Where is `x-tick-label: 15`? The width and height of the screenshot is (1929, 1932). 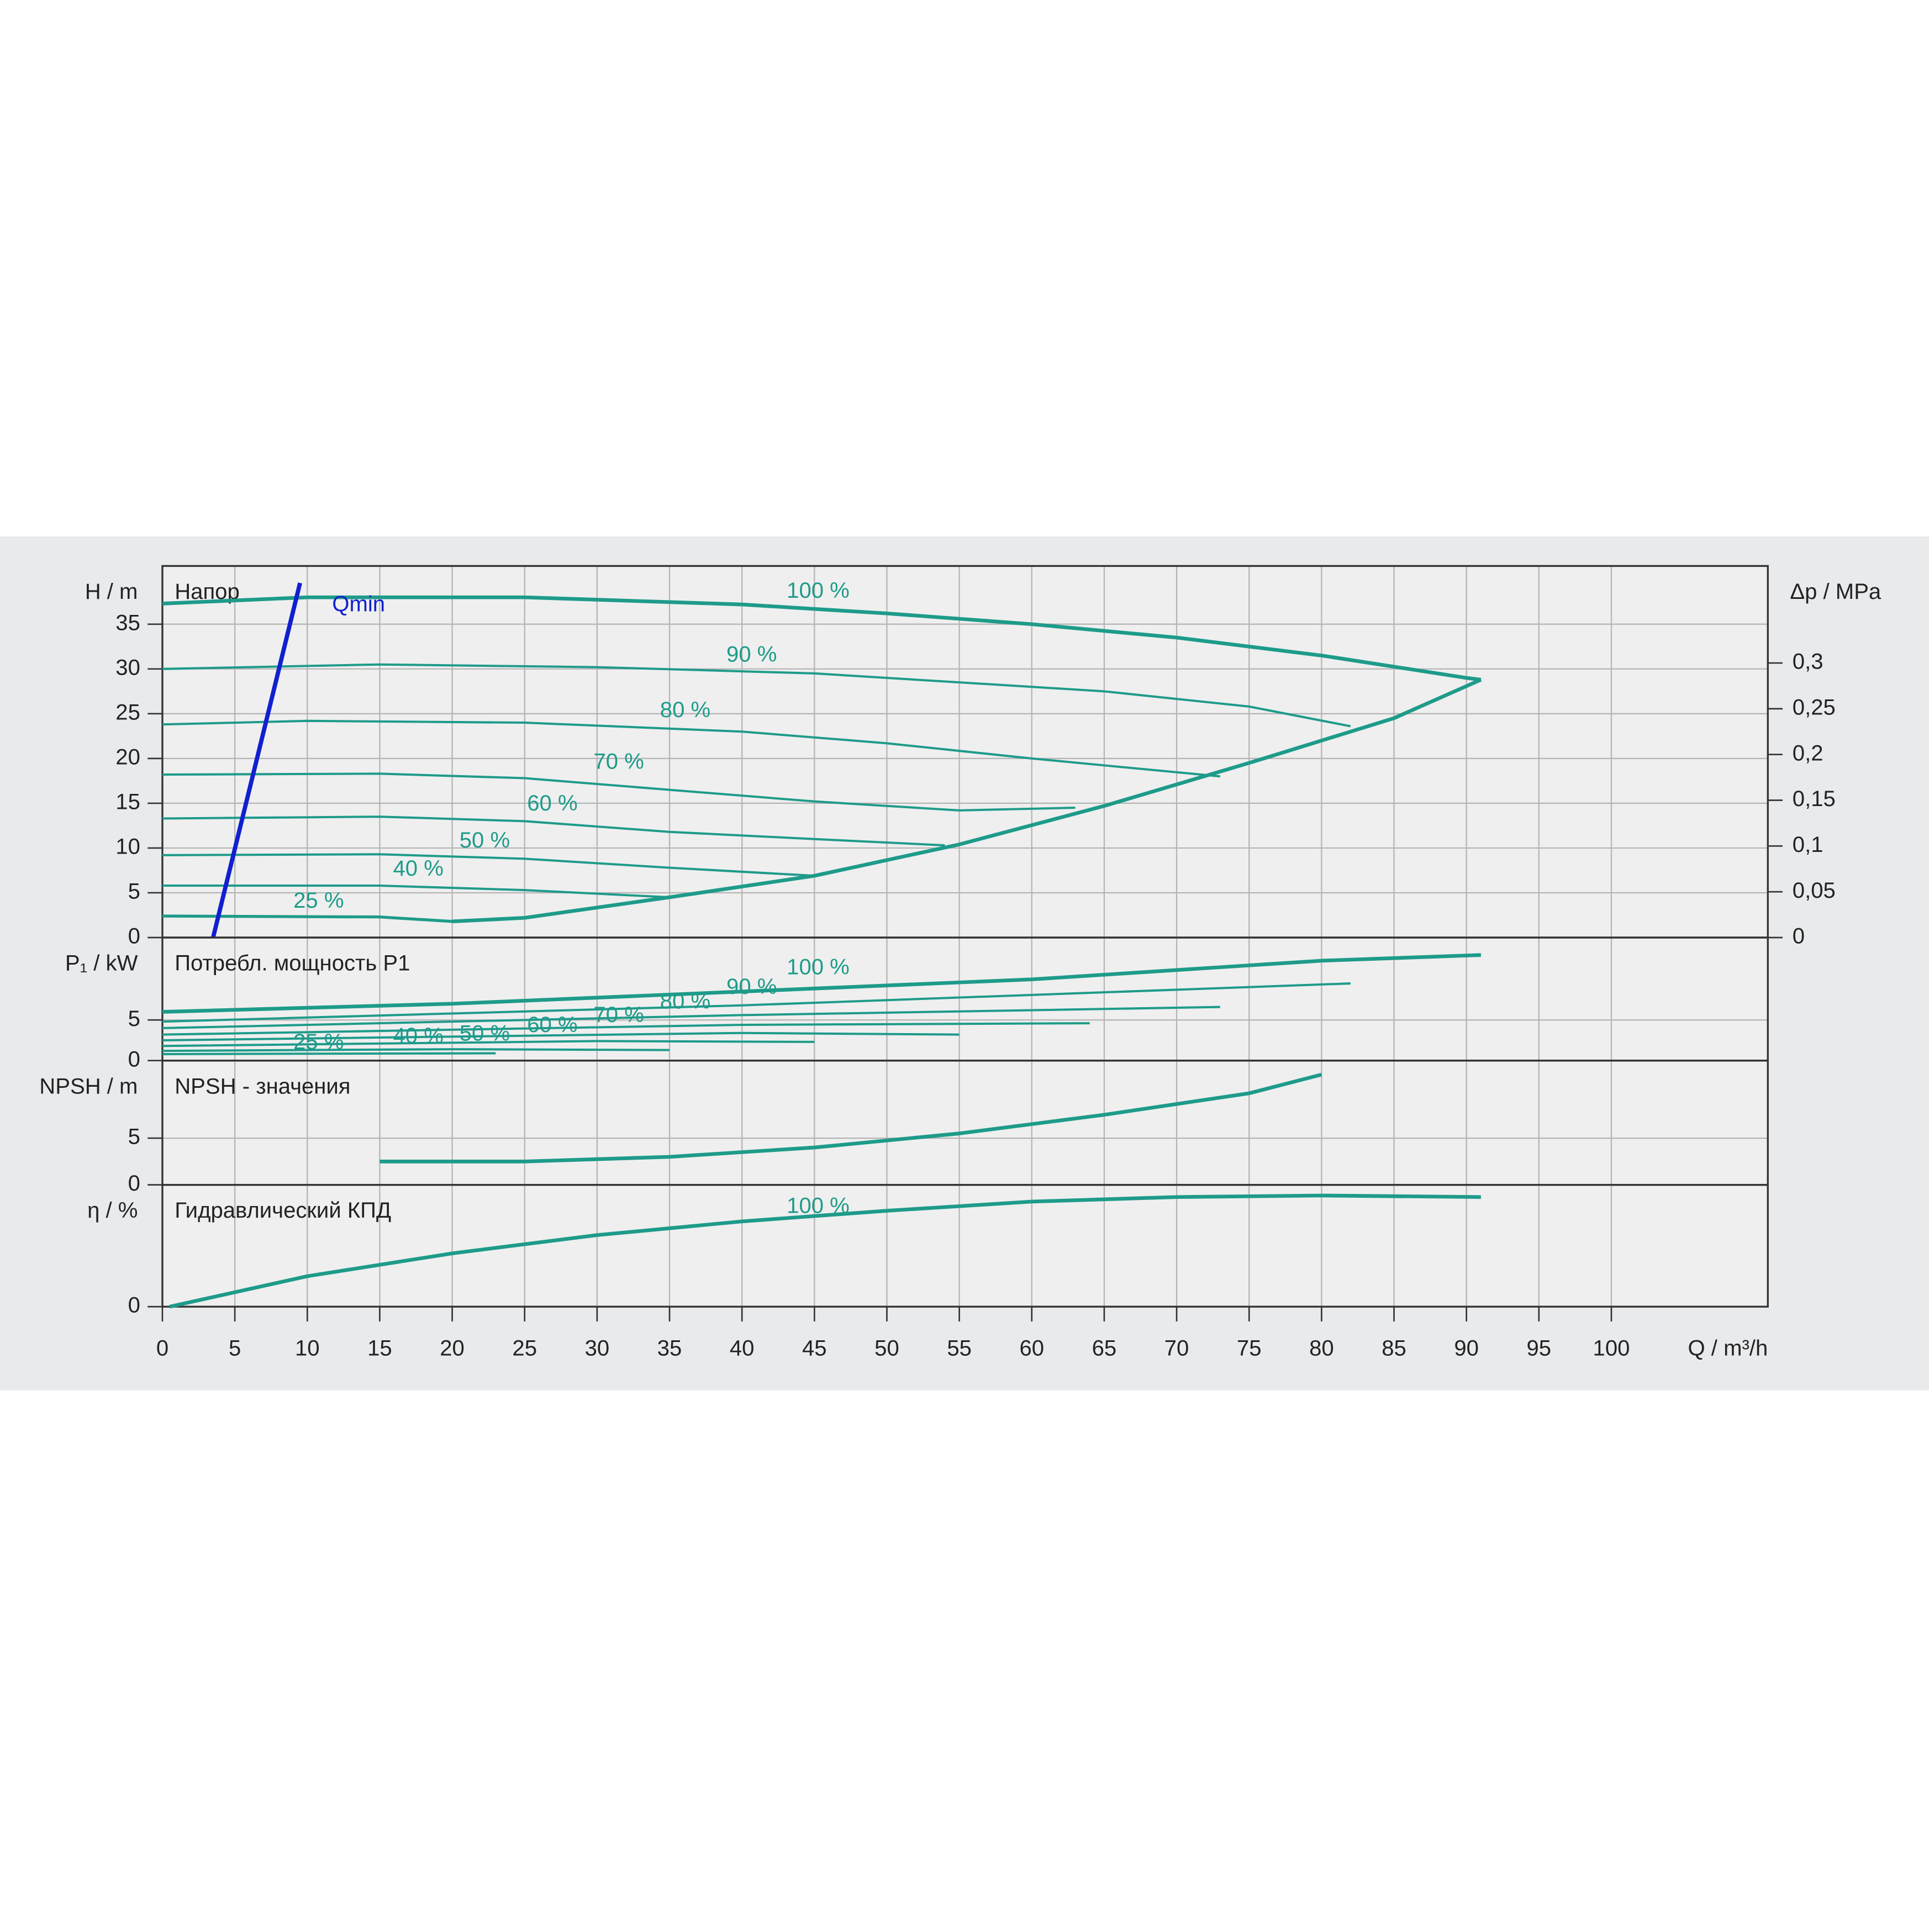
x-tick-label: 15 is located at coordinates (379, 1348).